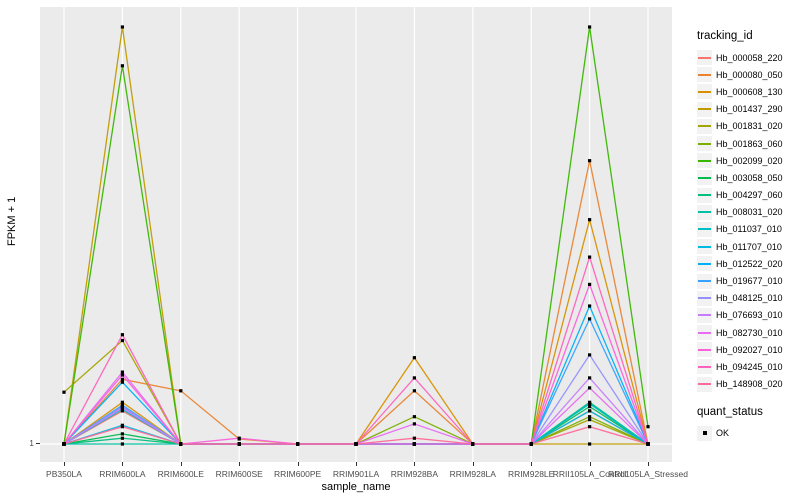  I want to click on x-tick-label: RRIM928LE, so click(531, 474).